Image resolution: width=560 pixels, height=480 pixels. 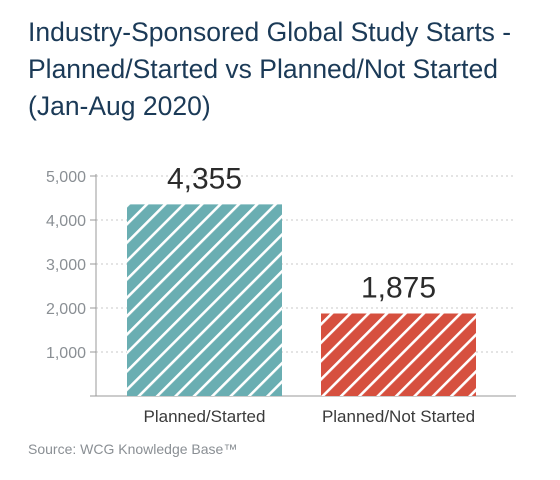 I want to click on data-label: 1,875, so click(x=398, y=288).